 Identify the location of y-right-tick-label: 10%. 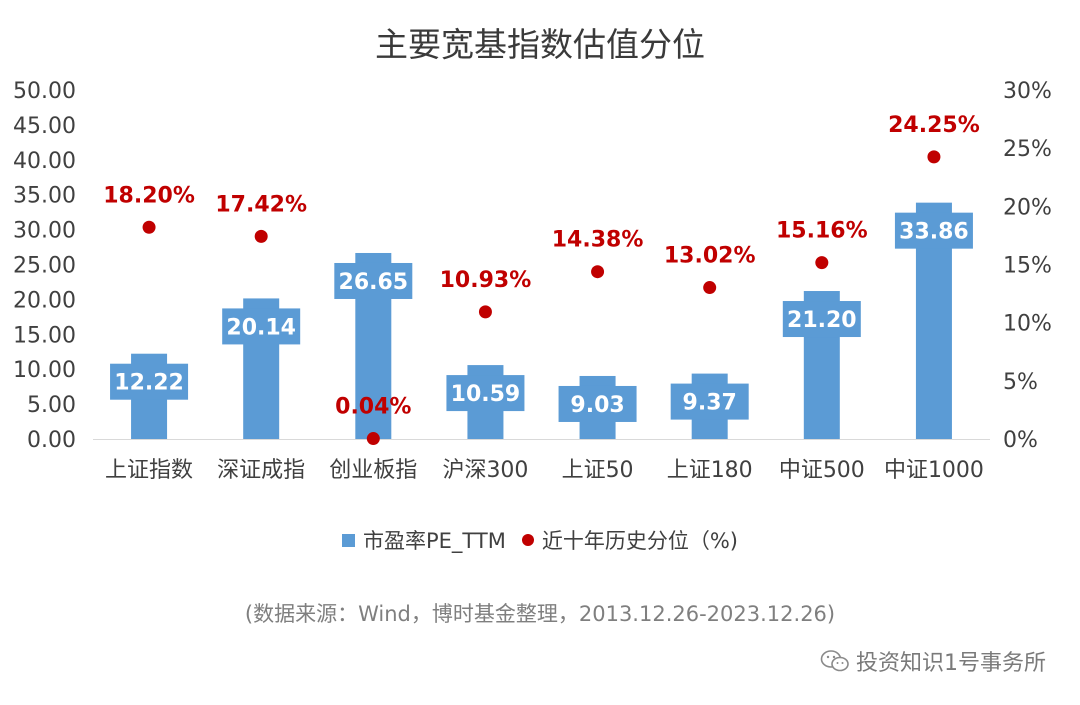
(1027, 324).